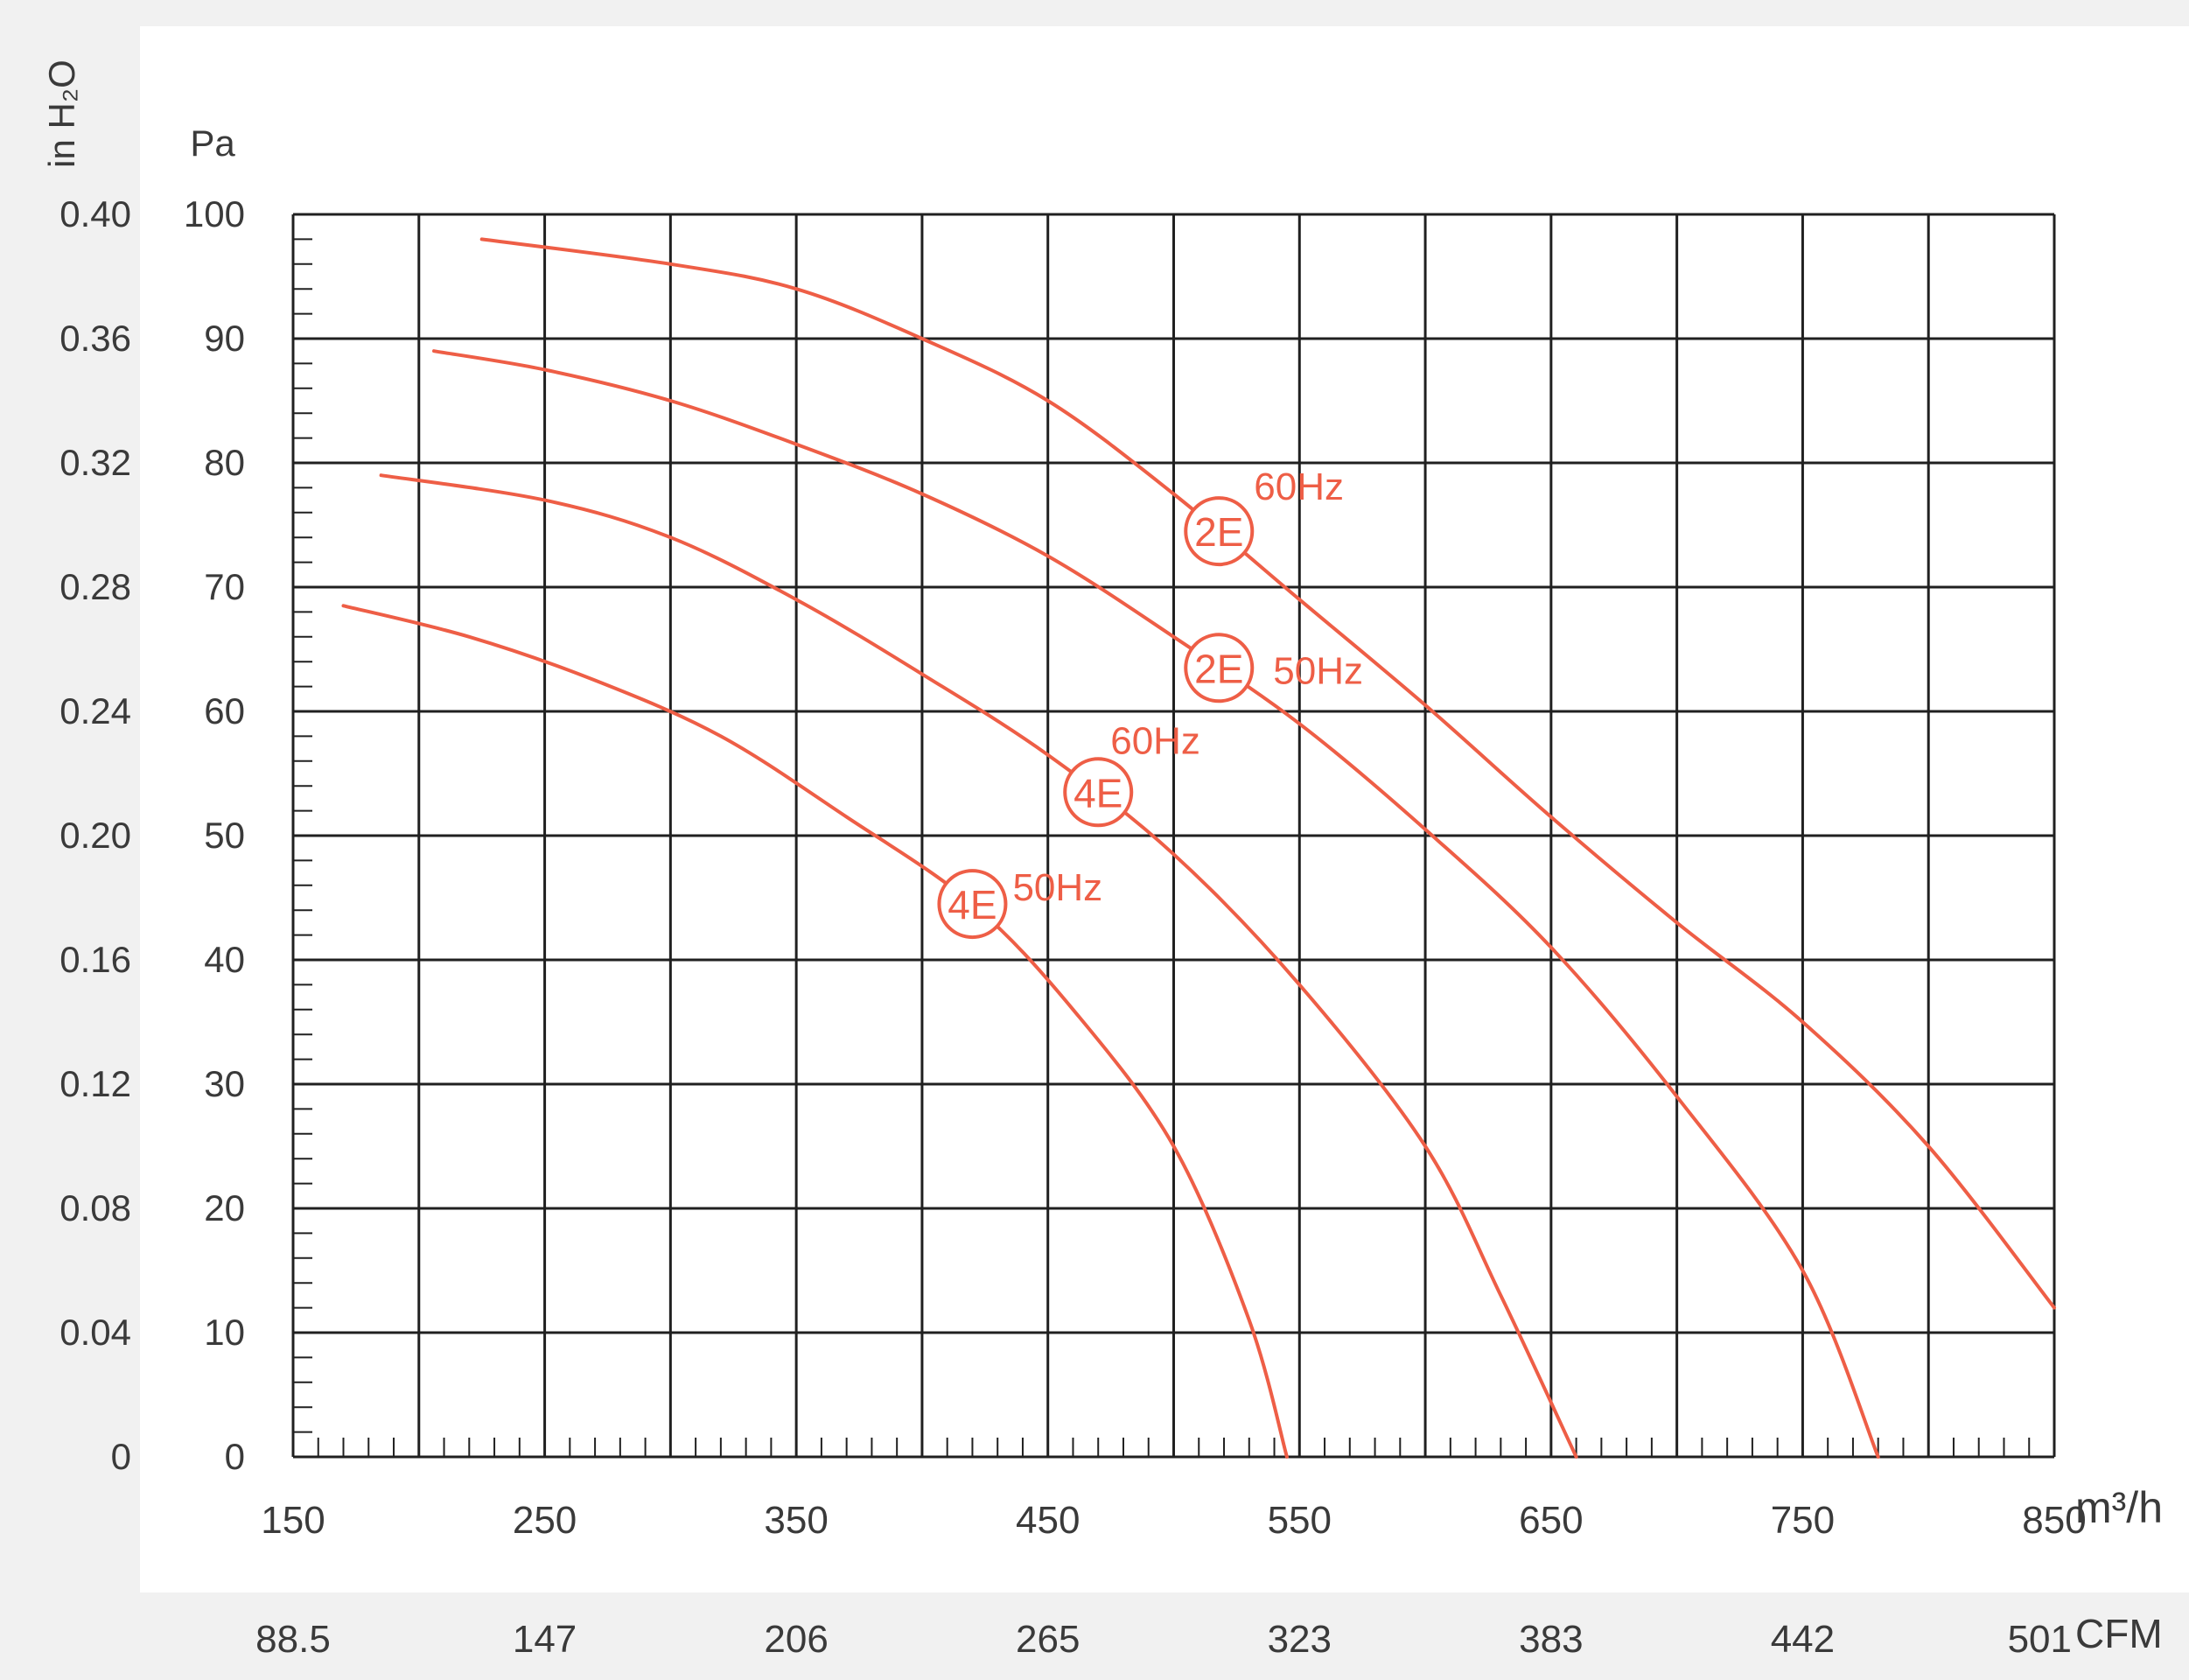 This screenshot has width=2189, height=1680. I want to click on x-unit-label: m³/h, so click(2119, 1507).